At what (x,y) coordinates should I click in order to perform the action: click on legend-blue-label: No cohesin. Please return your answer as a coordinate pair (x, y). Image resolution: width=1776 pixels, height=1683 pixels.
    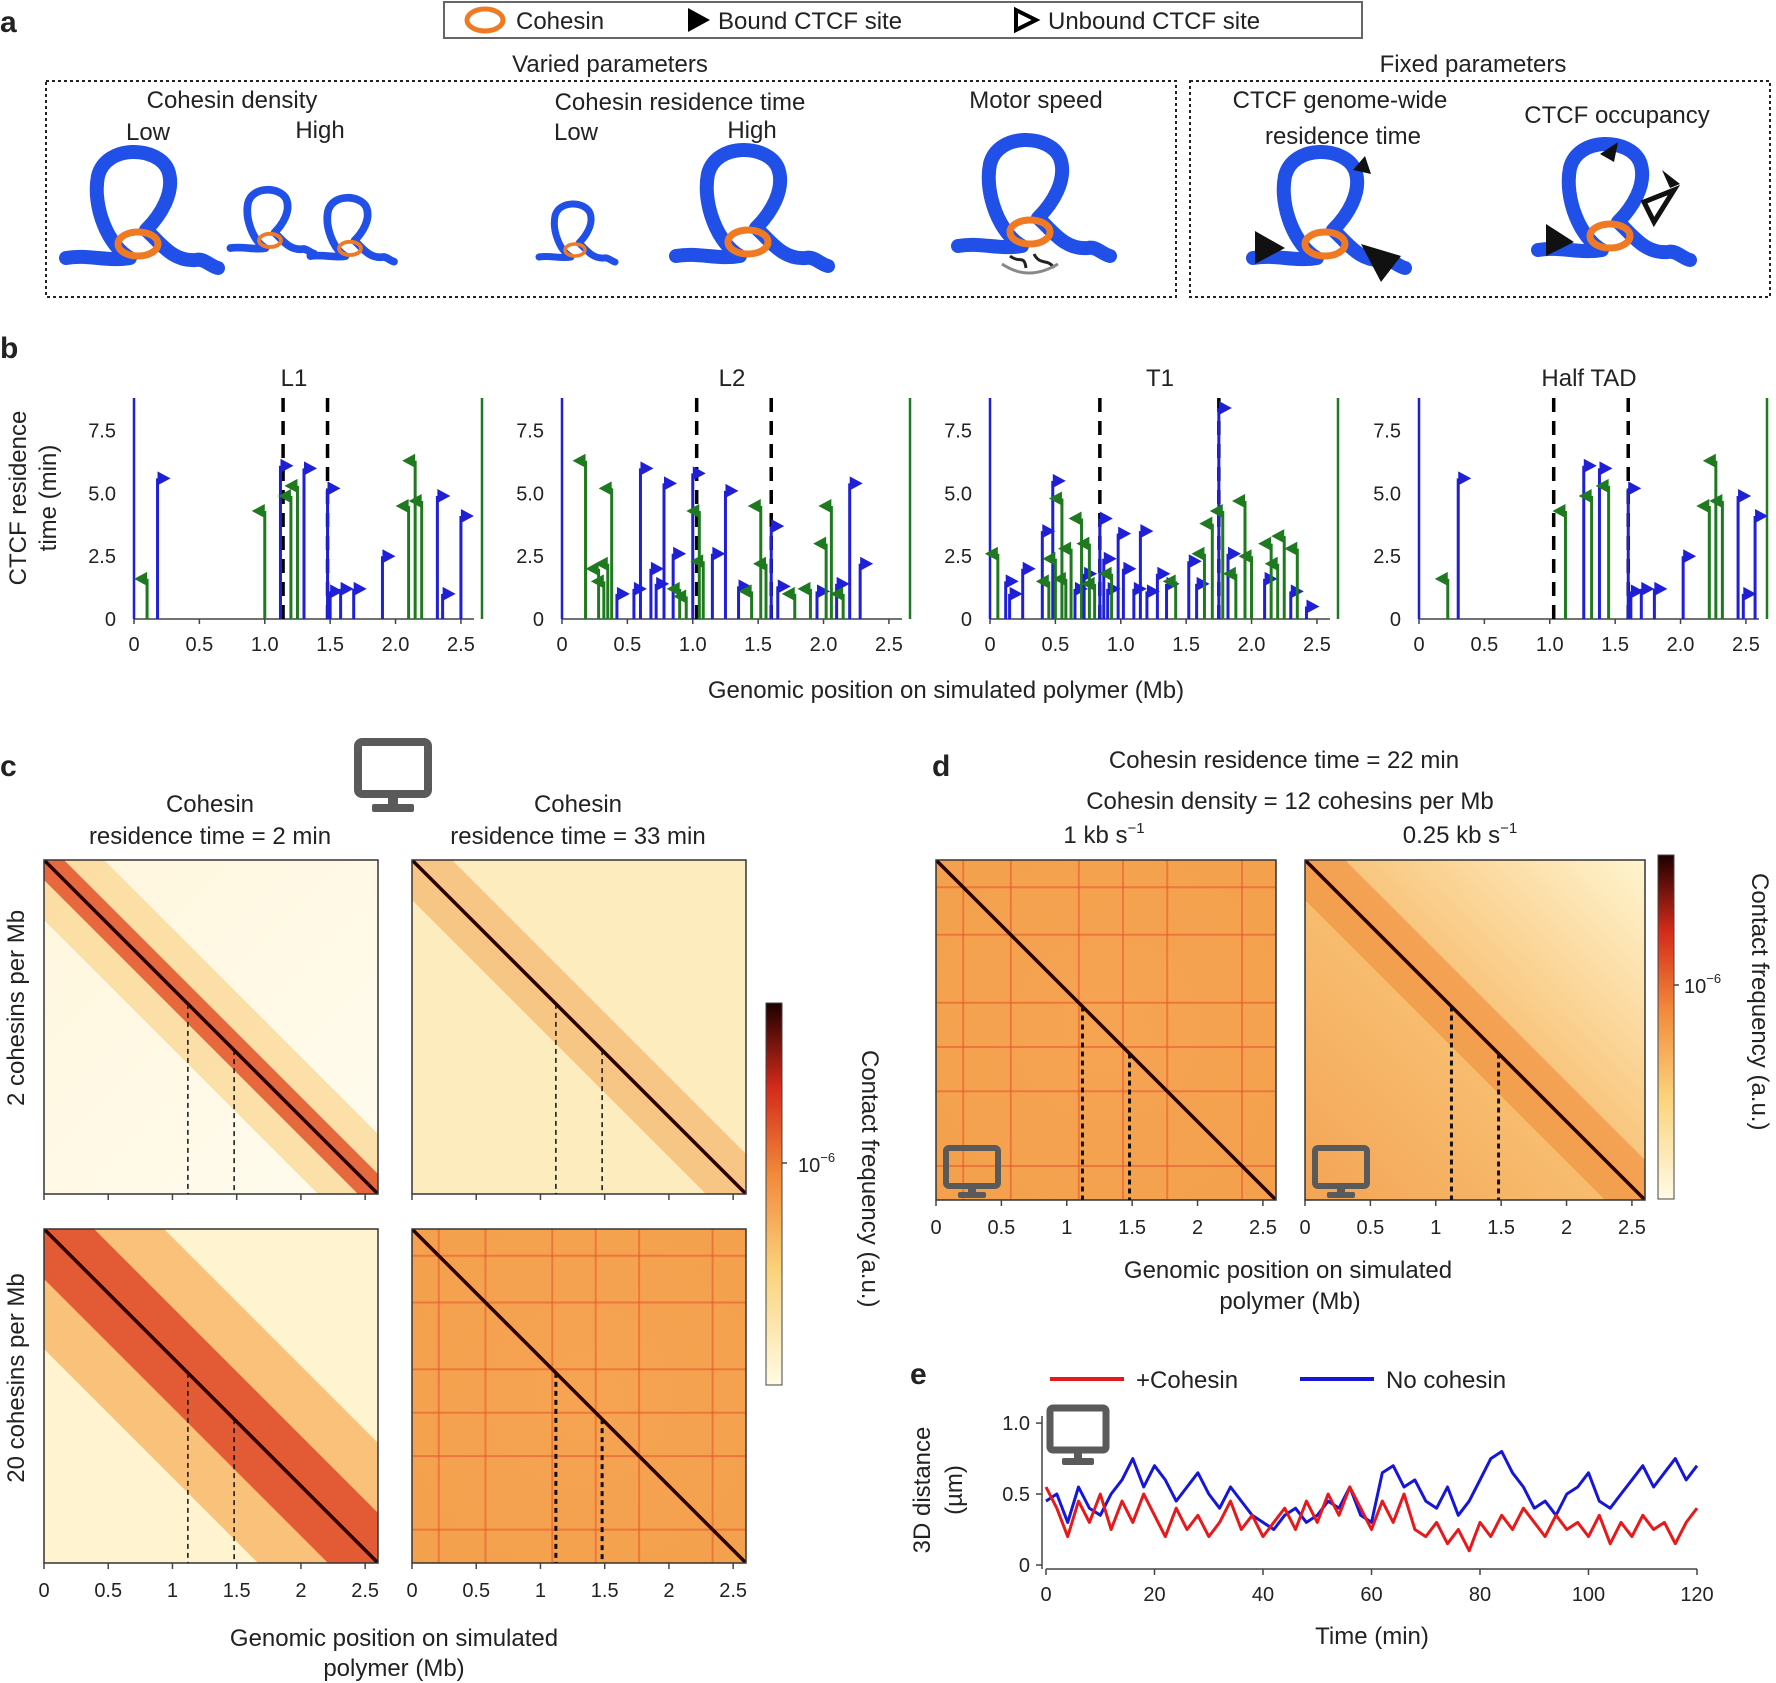
    Looking at the image, I should click on (1446, 1380).